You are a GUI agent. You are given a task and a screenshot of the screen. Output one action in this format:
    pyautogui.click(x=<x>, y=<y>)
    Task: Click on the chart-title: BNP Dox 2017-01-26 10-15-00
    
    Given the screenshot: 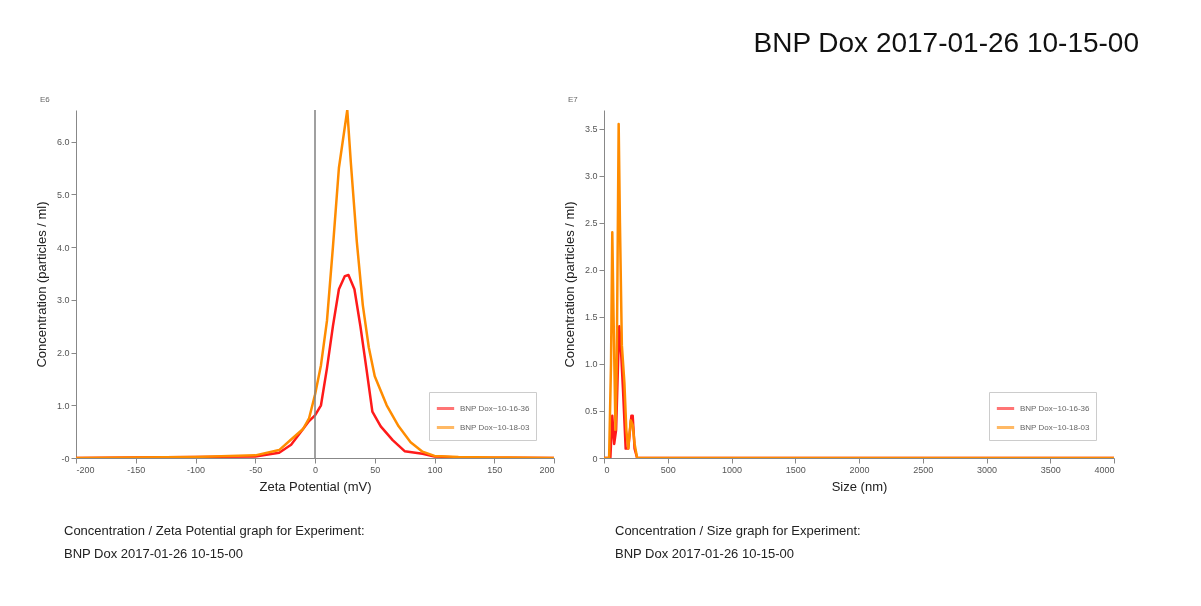 What is the action you would take?
    pyautogui.click(x=946, y=42)
    